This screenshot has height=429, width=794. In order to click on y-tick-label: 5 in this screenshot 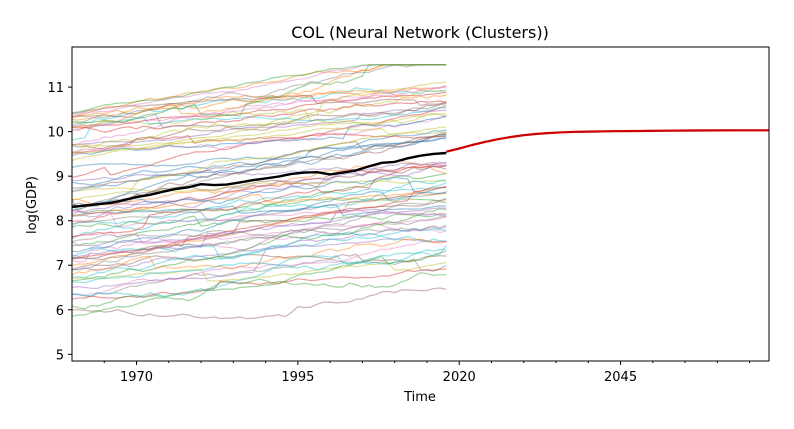, I will do `click(60, 355)`.